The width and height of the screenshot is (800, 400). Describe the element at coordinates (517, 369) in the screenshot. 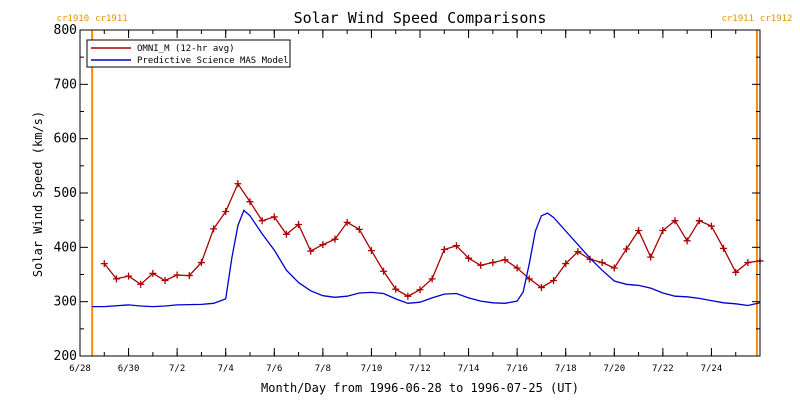

I see `x-tick-label-7/16: 7/16` at that location.